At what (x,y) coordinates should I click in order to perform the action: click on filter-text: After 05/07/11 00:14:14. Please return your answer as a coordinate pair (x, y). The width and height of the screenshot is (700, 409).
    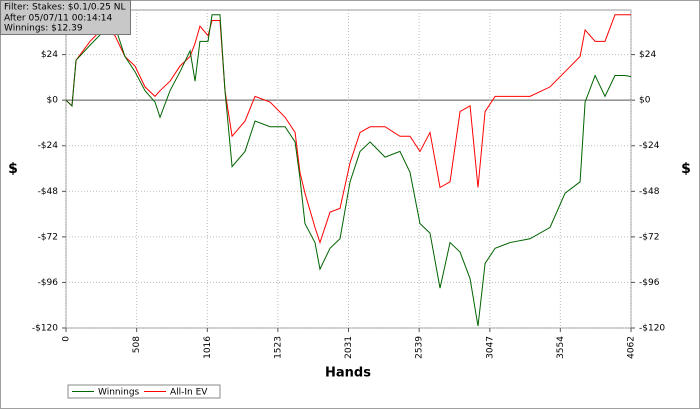
    Looking at the image, I should click on (58, 19).